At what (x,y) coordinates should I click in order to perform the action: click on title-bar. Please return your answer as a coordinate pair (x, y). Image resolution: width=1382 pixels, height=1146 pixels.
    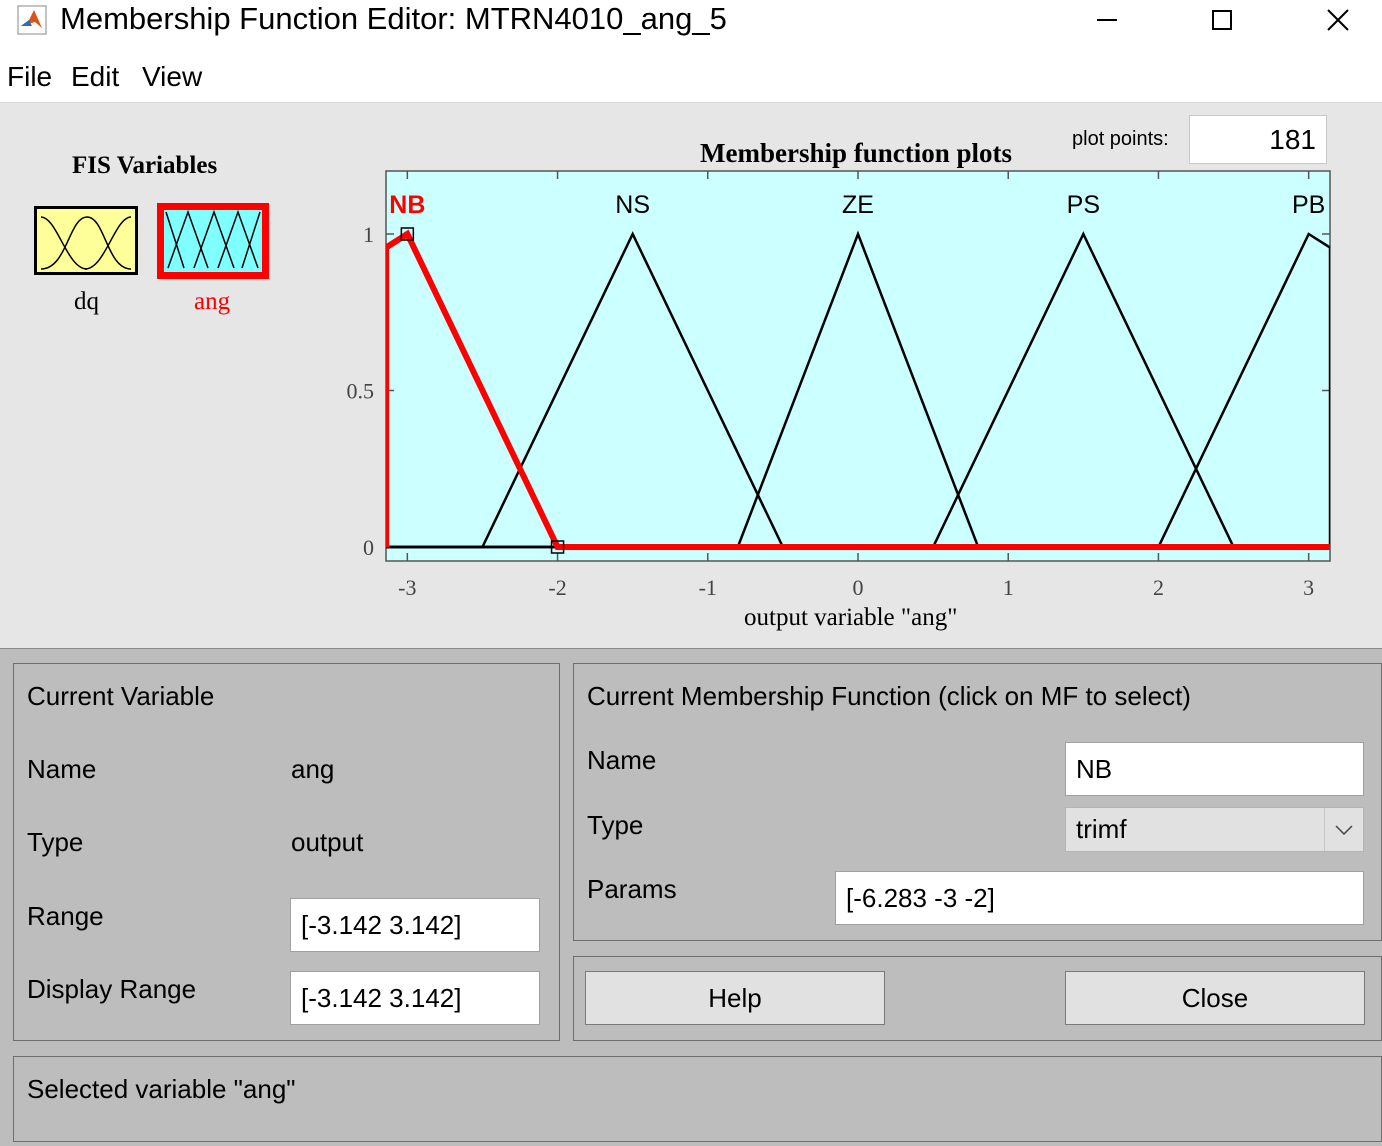
    Looking at the image, I should click on (691, 20).